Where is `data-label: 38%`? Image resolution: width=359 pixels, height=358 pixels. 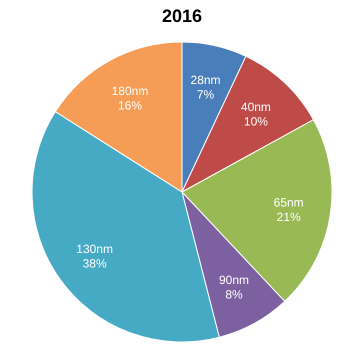
data-label: 38% is located at coordinates (94, 263).